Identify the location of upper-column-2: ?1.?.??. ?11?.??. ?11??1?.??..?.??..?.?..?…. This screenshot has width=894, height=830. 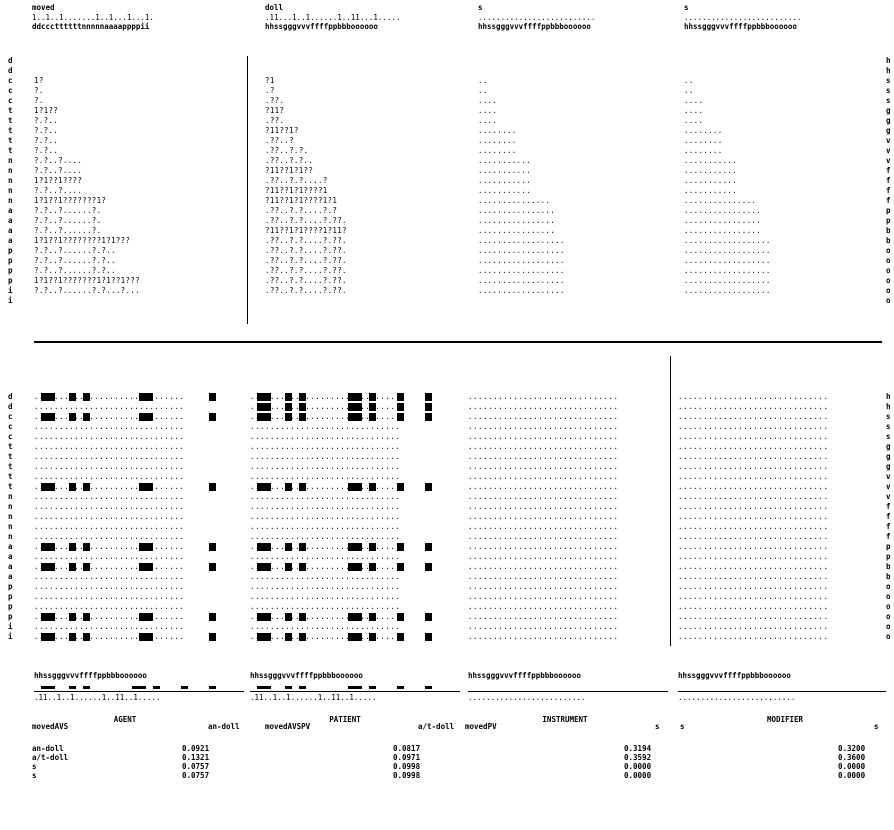
(306, 176).